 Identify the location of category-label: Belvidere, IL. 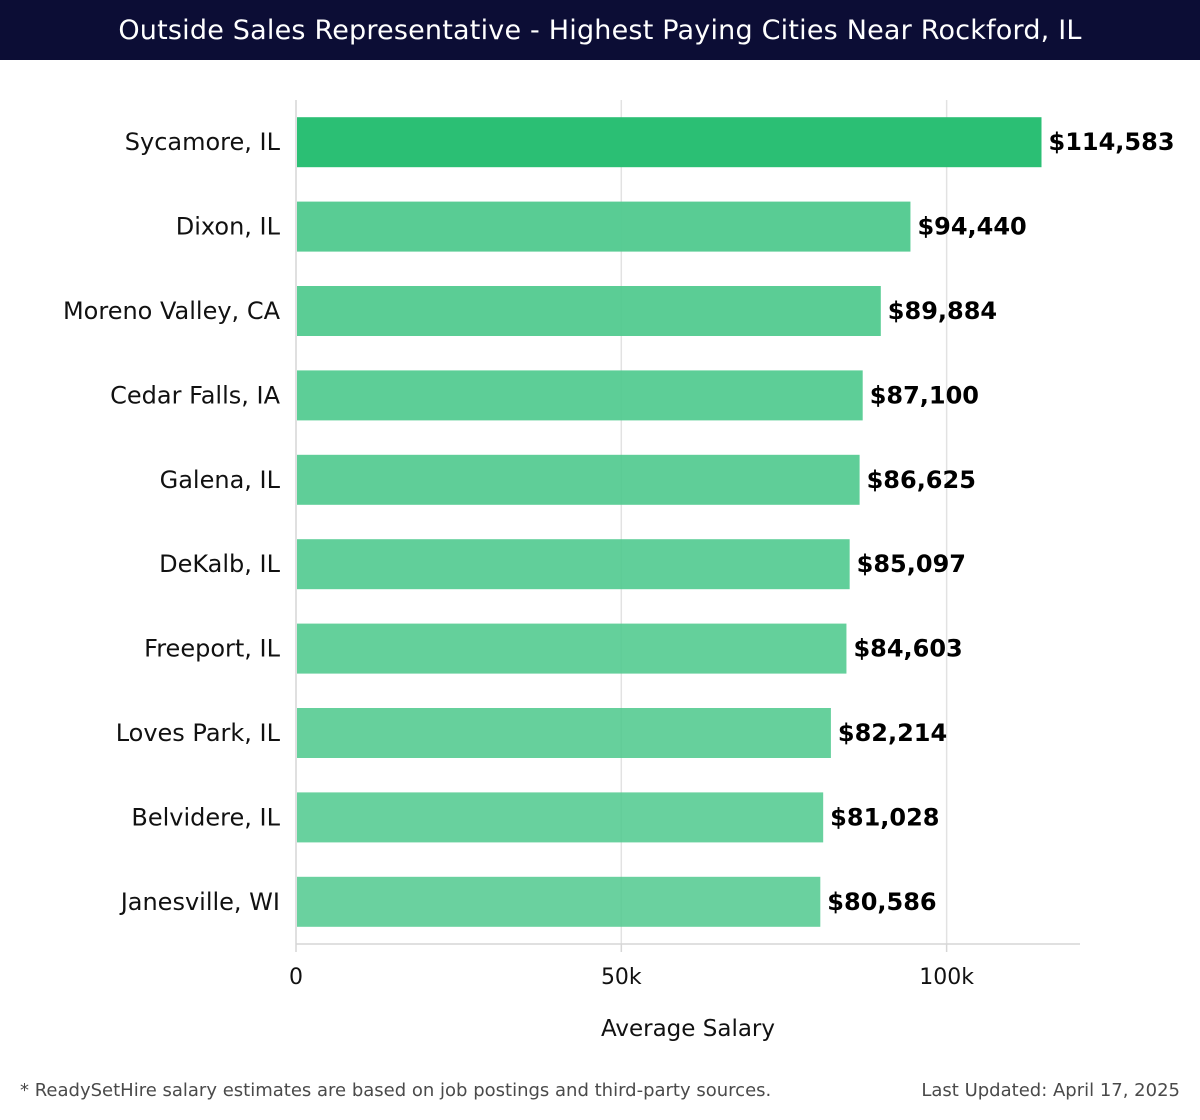
(205, 817).